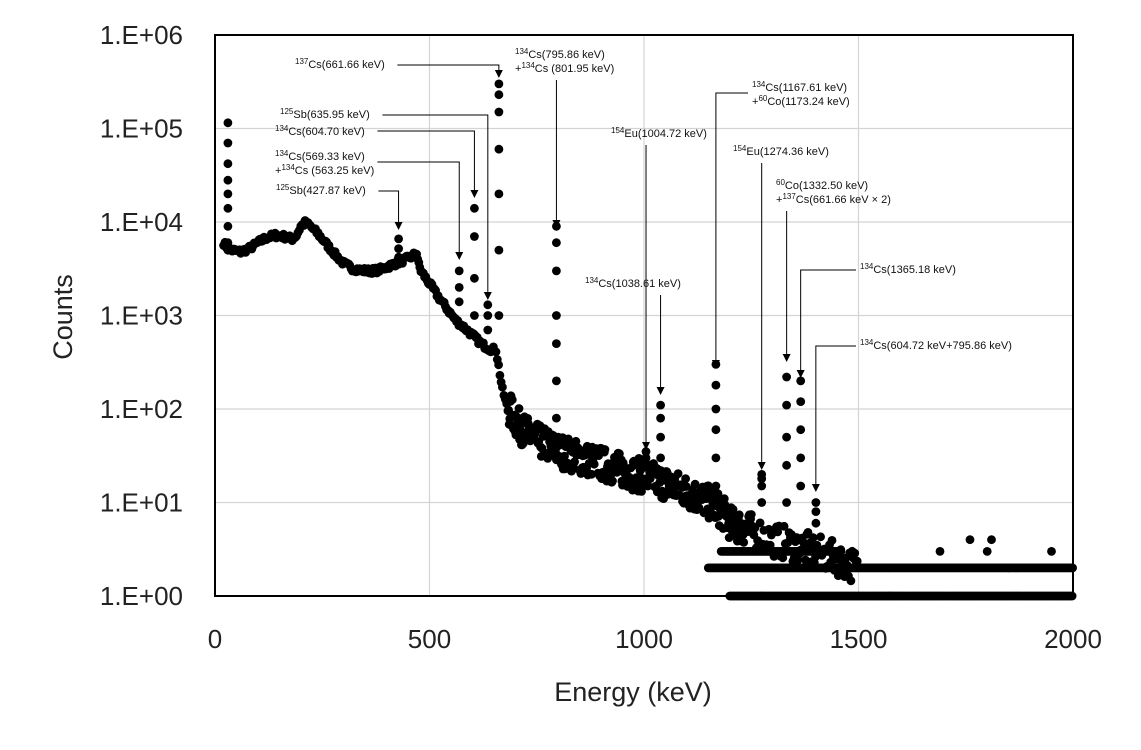 The image size is (1141, 750). What do you see at coordinates (799, 87) in the screenshot?
I see `peak-label: 134Cs(1167.61 keV)` at bounding box center [799, 87].